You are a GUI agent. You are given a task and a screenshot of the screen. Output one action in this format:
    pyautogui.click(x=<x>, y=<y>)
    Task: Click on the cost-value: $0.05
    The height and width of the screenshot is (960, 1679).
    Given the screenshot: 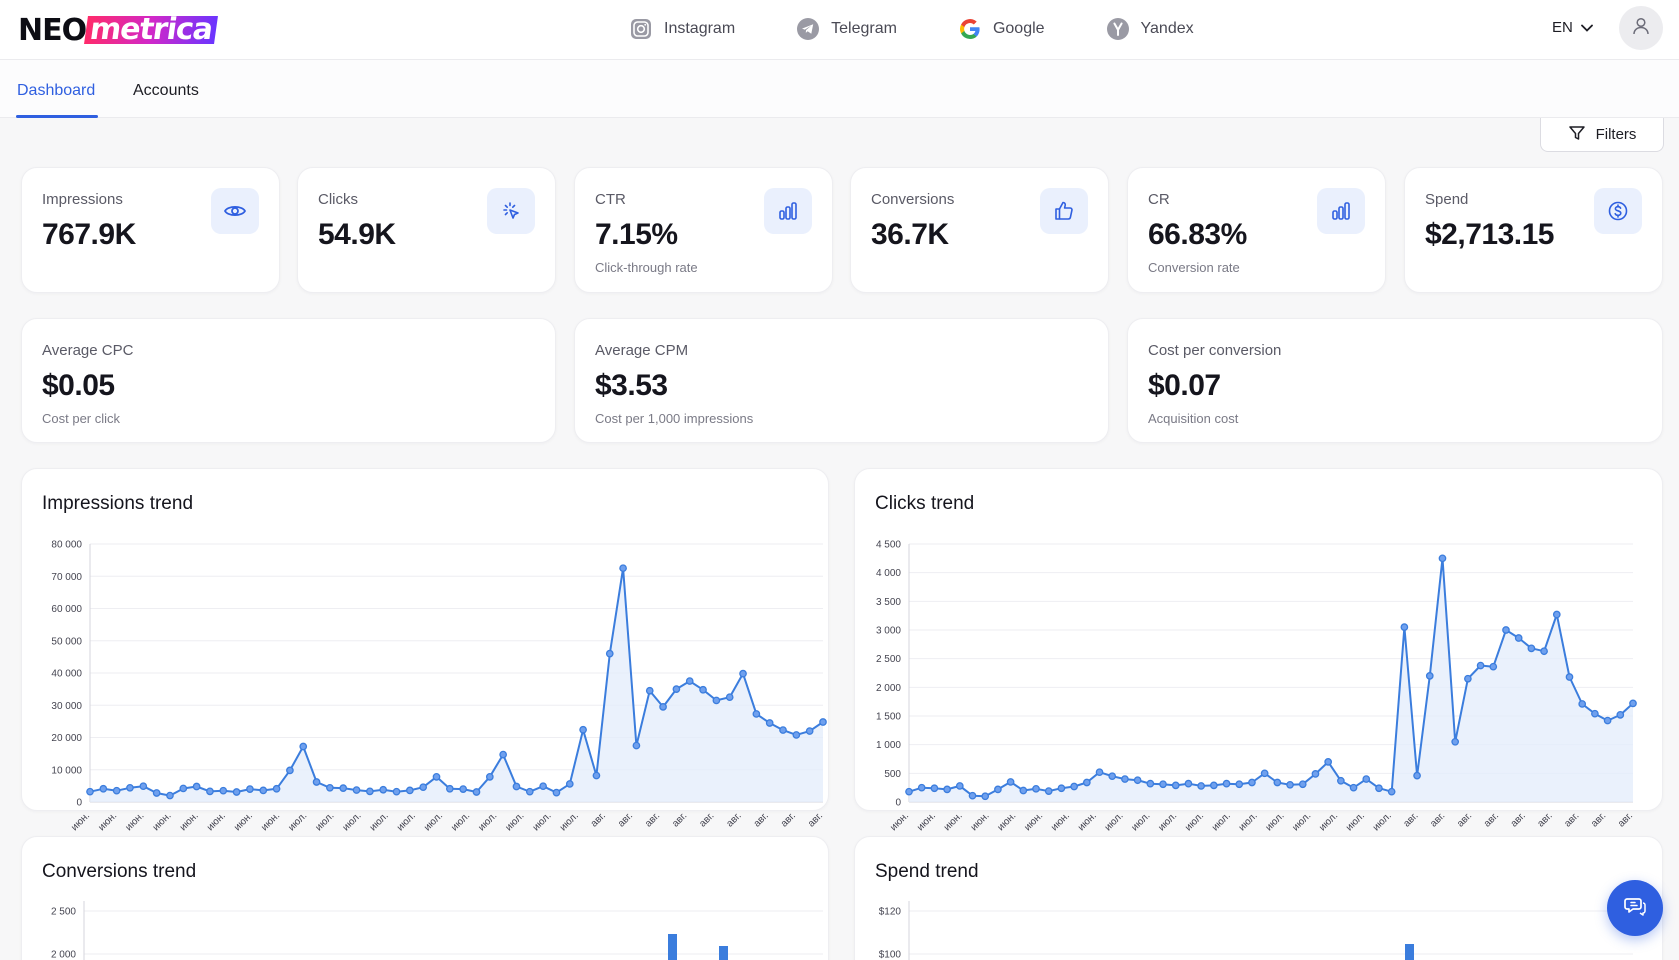 What is the action you would take?
    pyautogui.click(x=78, y=385)
    